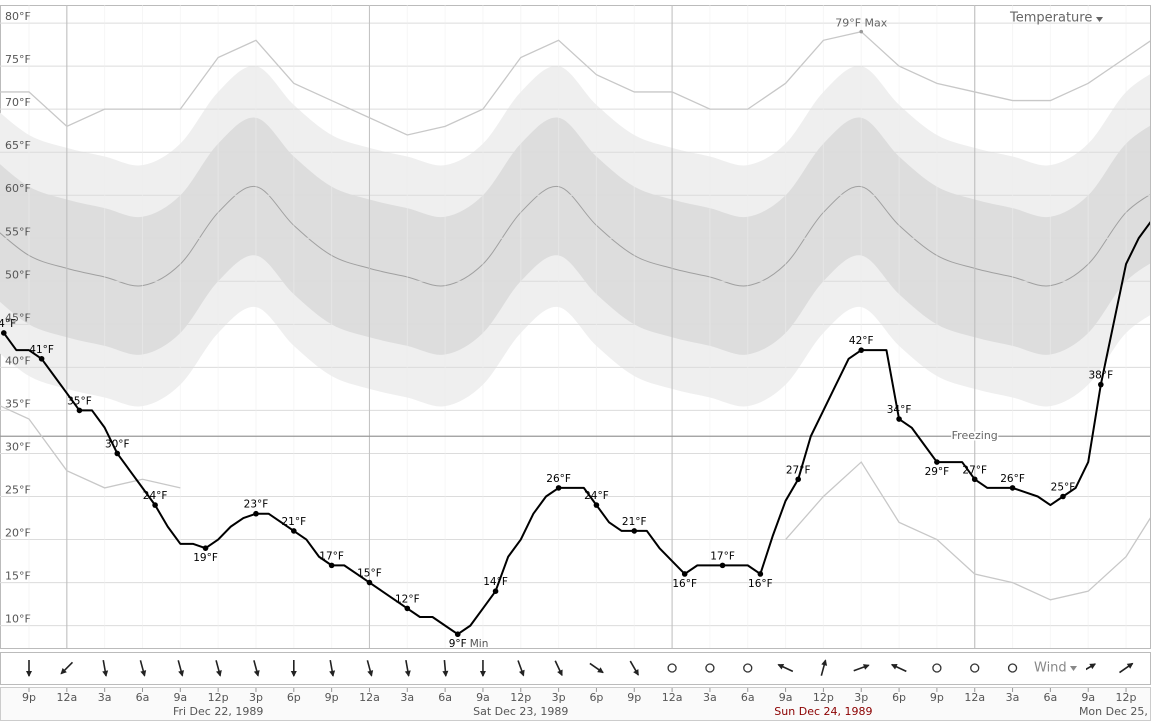  Describe the element at coordinates (975, 435) in the screenshot. I see `freezing-label: Freezing` at that location.